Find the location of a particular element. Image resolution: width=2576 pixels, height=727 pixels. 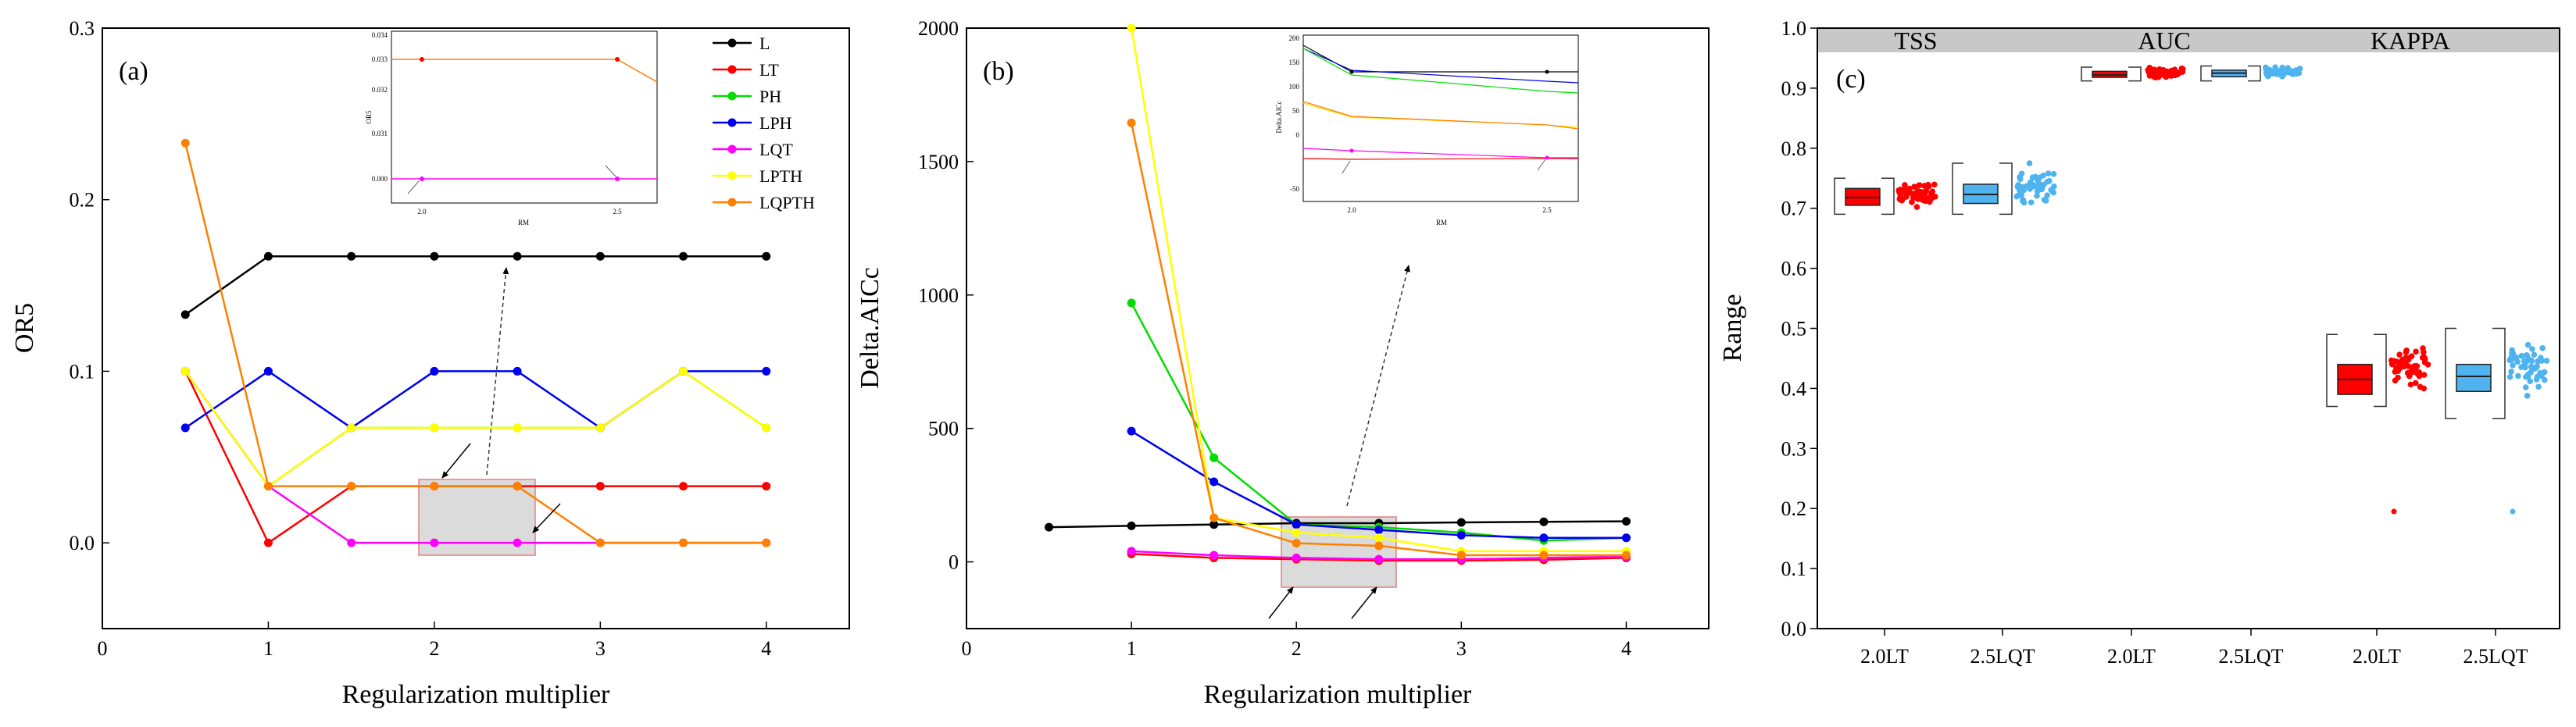

inset-ytick: 0.000 is located at coordinates (380, 179).